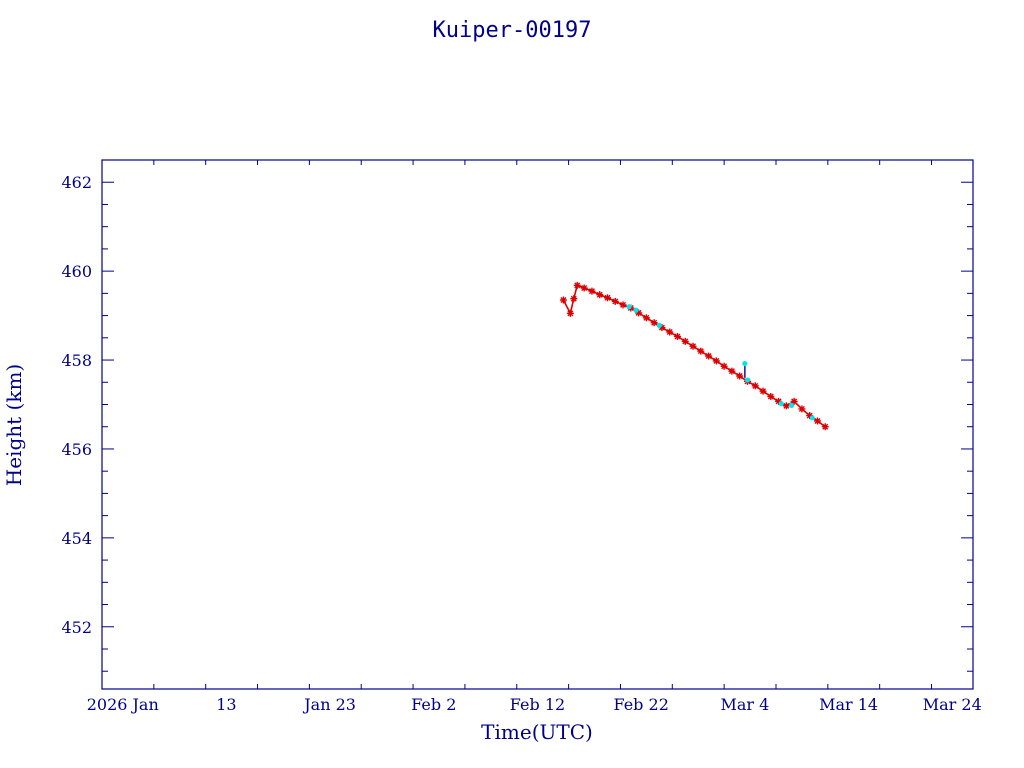 The height and width of the screenshot is (768, 1024). What do you see at coordinates (433, 704) in the screenshot?
I see `x-tick-label: Feb 2` at bounding box center [433, 704].